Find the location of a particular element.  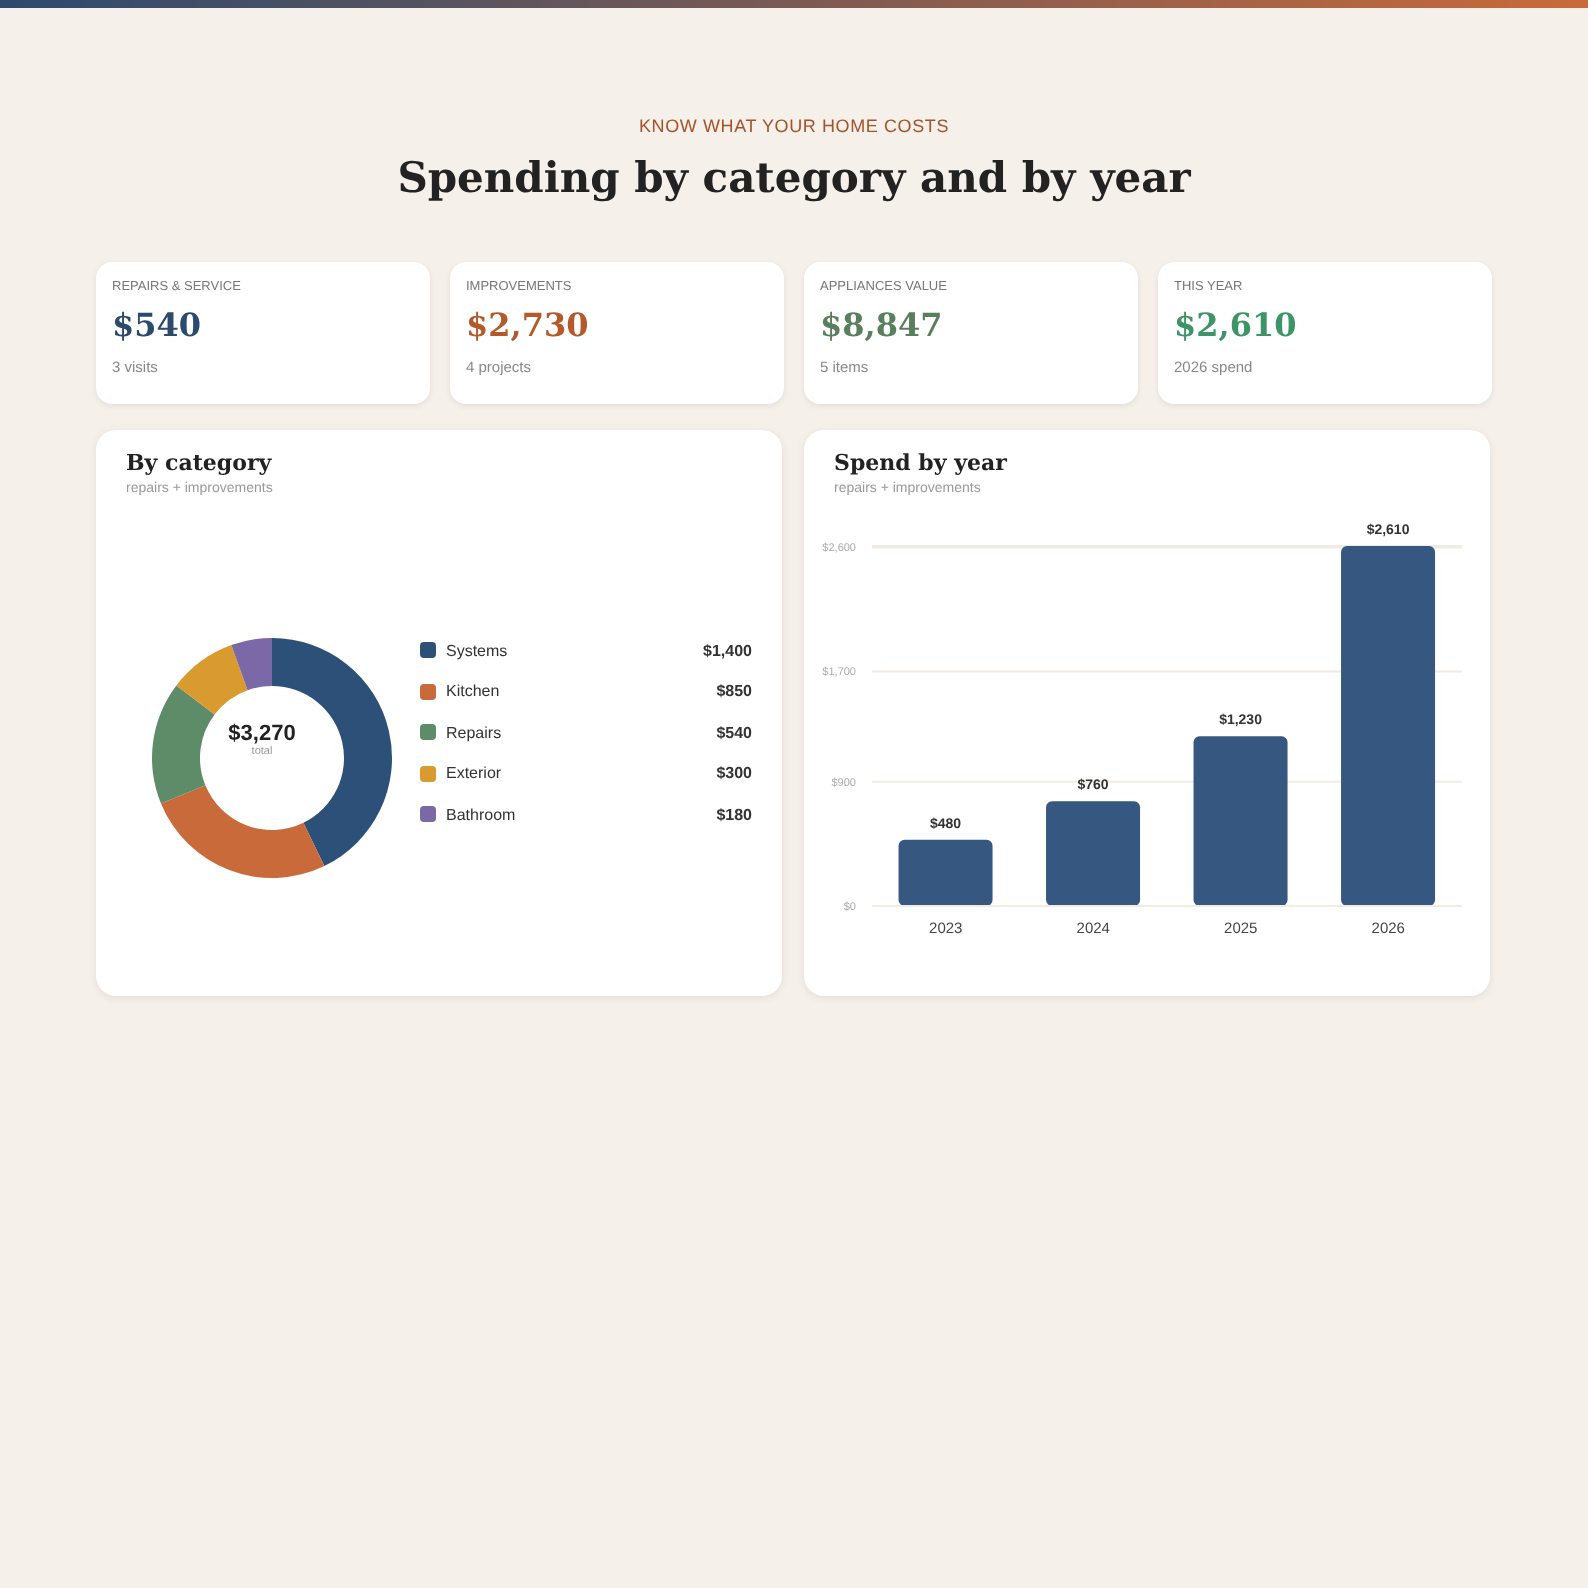

text: $3,270 is located at coordinates (262, 734).